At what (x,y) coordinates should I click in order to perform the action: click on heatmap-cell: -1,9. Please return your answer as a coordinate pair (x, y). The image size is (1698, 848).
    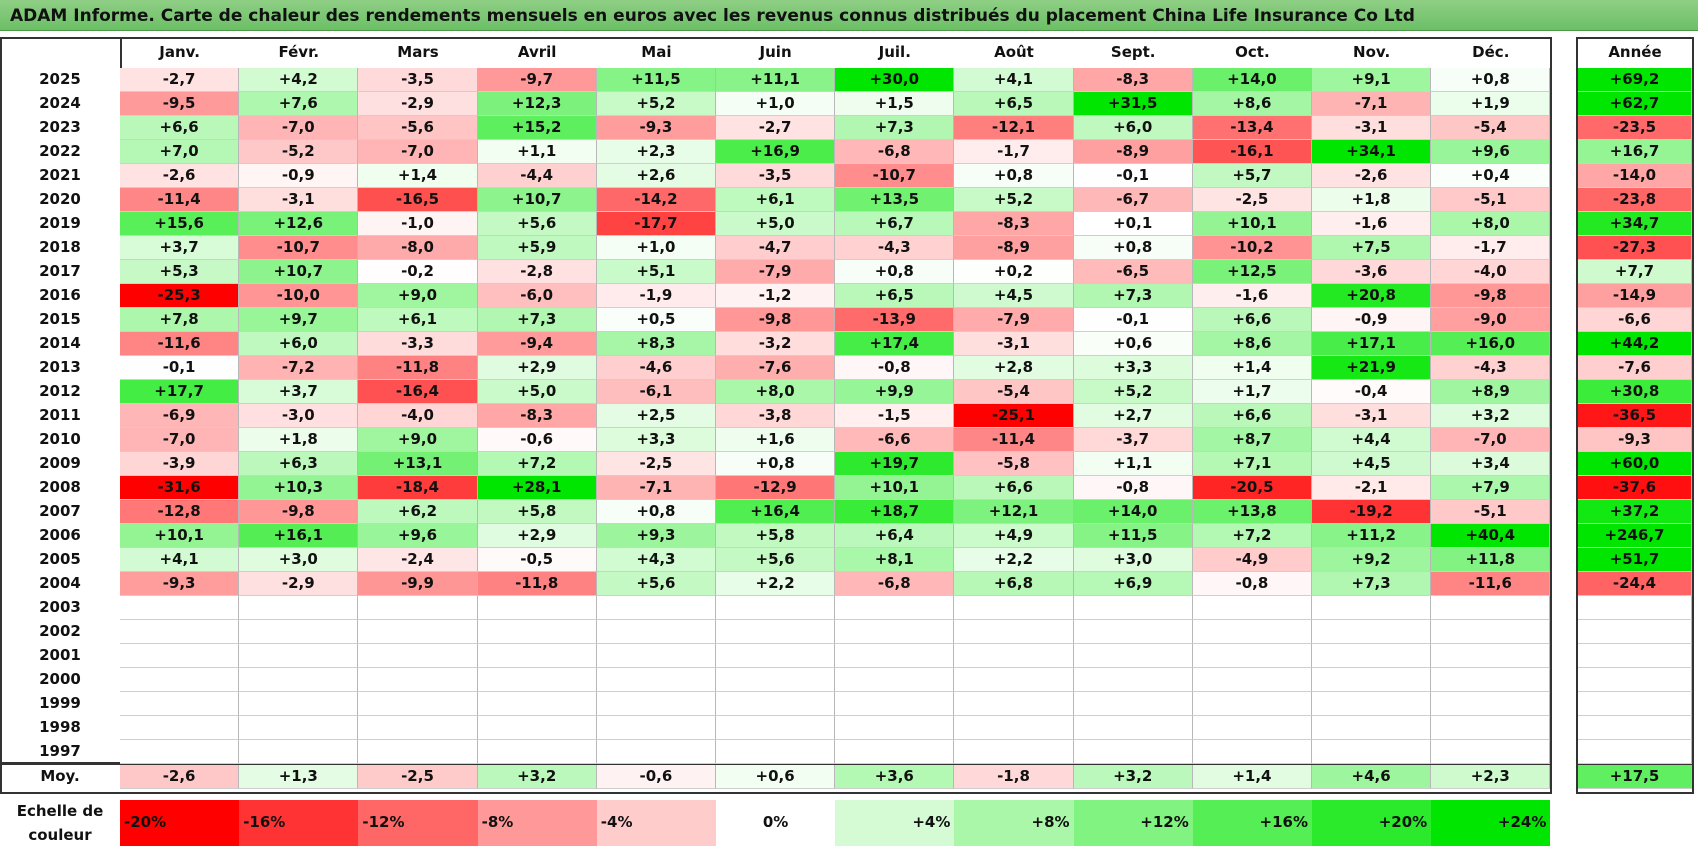
    Looking at the image, I should click on (656, 296).